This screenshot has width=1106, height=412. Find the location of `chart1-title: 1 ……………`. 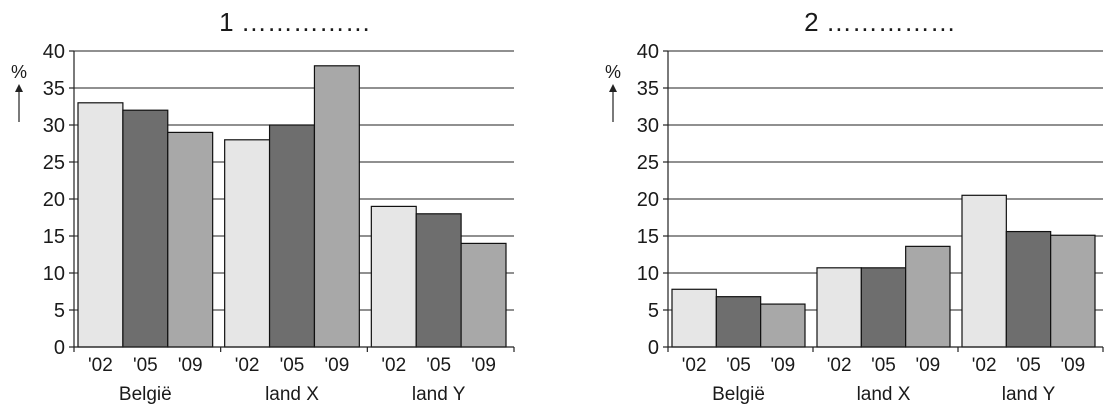

chart1-title: 1 …………… is located at coordinates (295, 22).